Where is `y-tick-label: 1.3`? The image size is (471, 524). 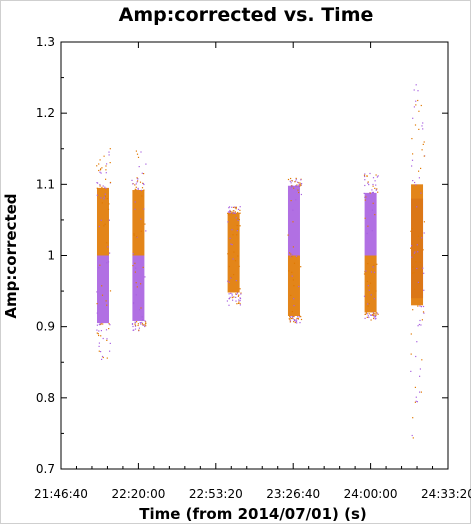
y-tick-label: 1.3 is located at coordinates (45, 42).